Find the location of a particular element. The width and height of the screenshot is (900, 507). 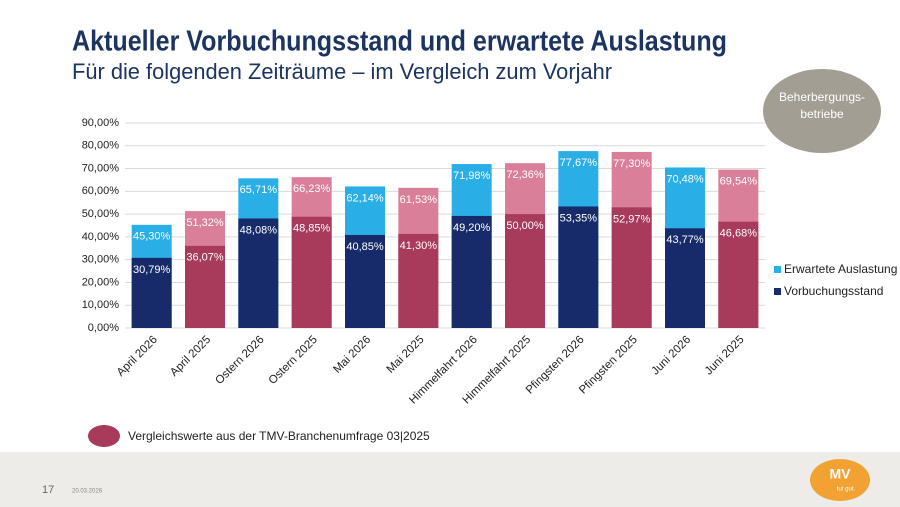

data-label: 72,36% is located at coordinates (525, 175).